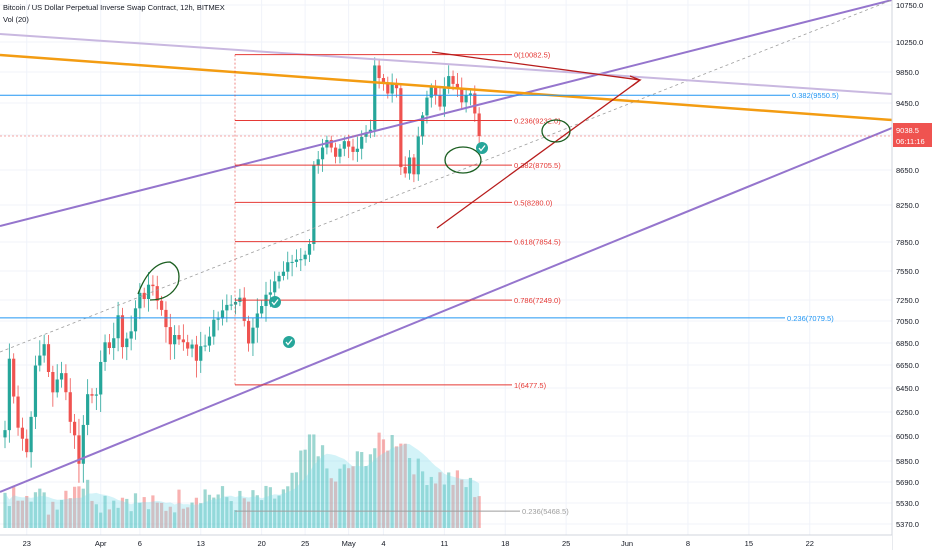  Describe the element at coordinates (912, 135) in the screenshot. I see `current-price-badge` at that location.